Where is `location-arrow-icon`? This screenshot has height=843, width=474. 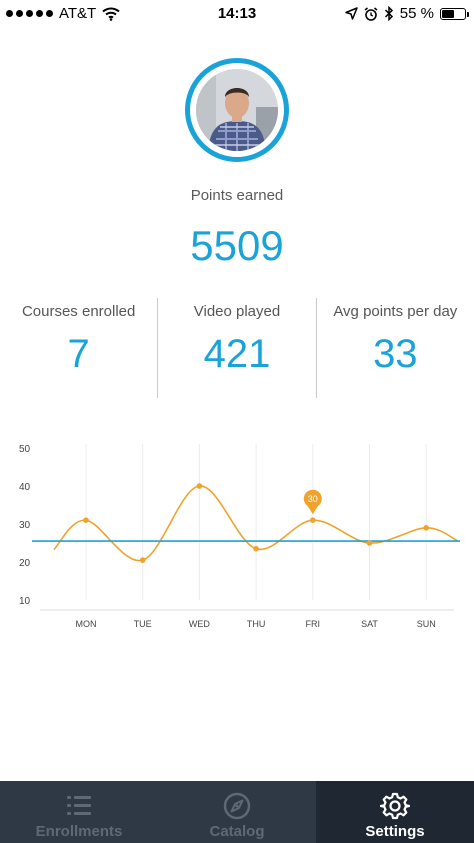 location-arrow-icon is located at coordinates (351, 13).